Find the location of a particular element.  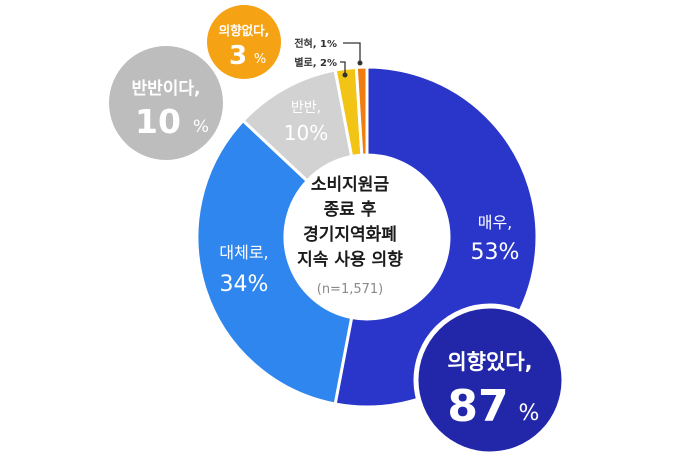

center-title-line-2: 종료 후 is located at coordinates (350, 209).